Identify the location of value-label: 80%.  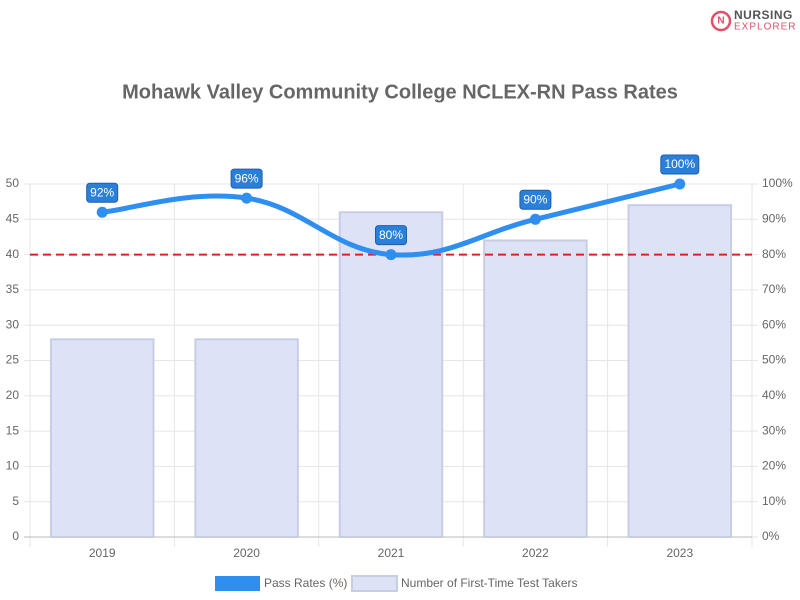
(391, 235).